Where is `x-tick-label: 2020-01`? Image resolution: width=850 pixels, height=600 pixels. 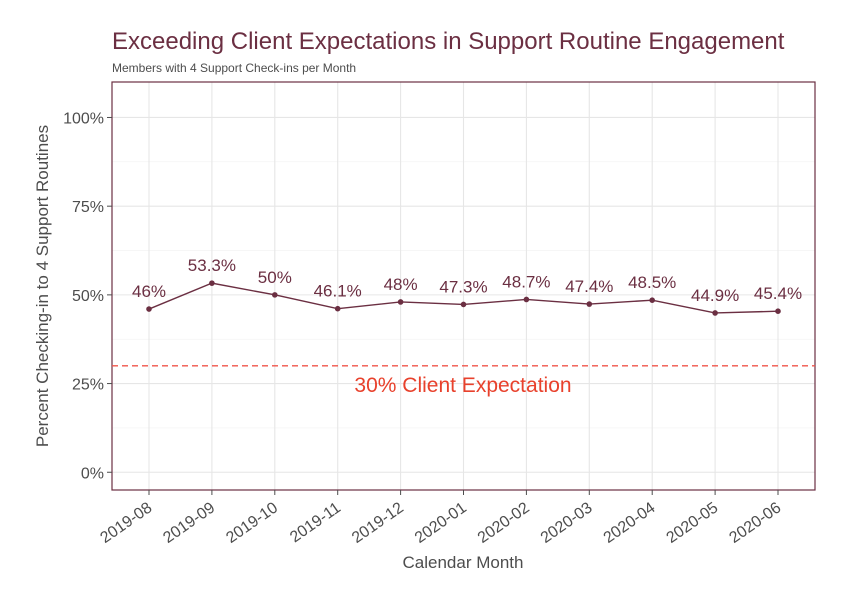
x-tick-label: 2020-01 is located at coordinates (441, 523).